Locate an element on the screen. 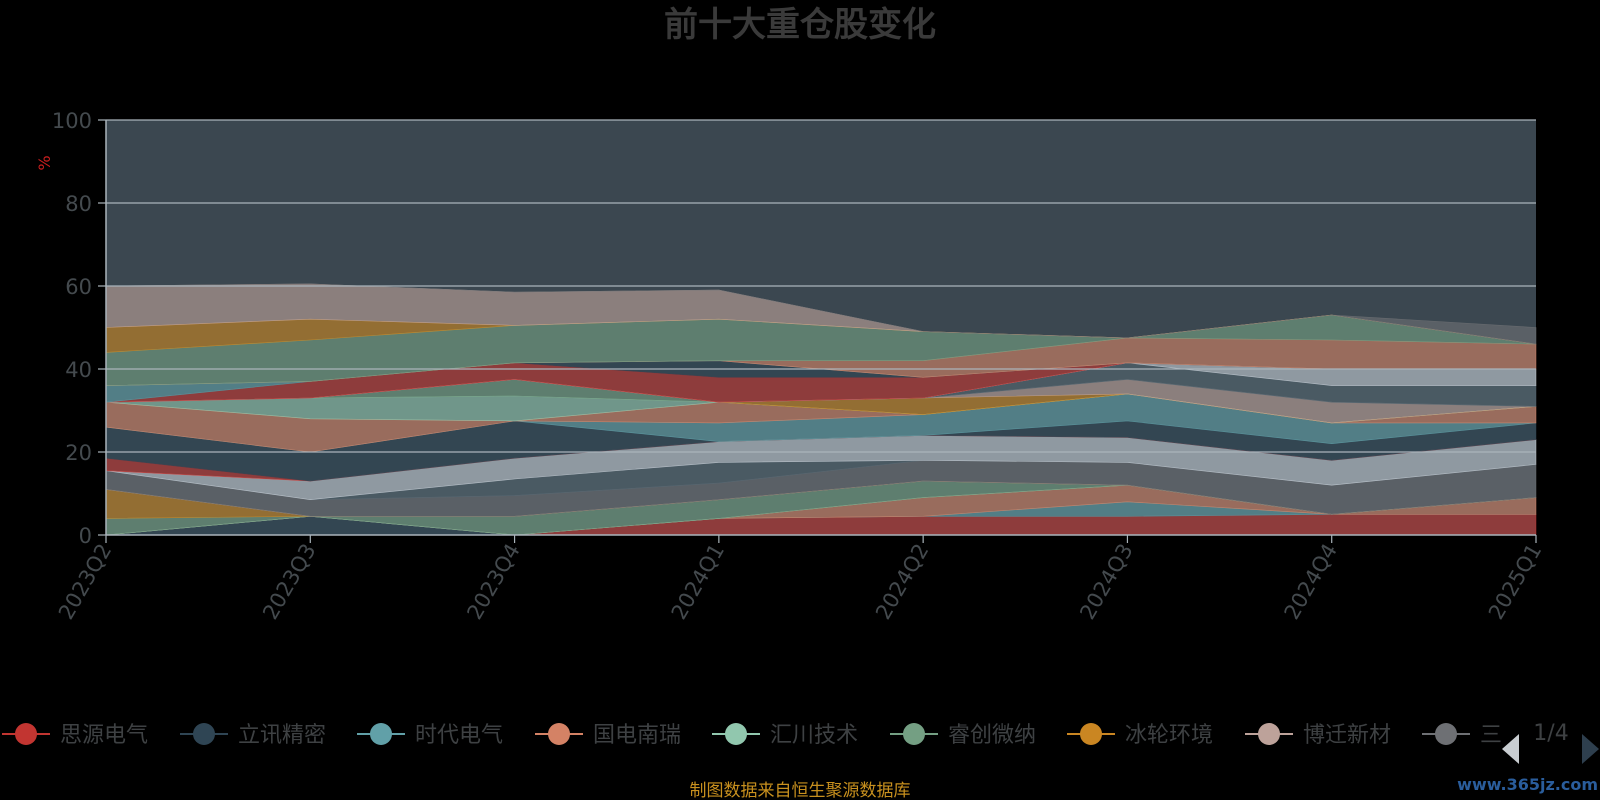 The height and width of the screenshot is (800, 1600). x-tick-label: 2024Q3 is located at coordinates (1106, 582).